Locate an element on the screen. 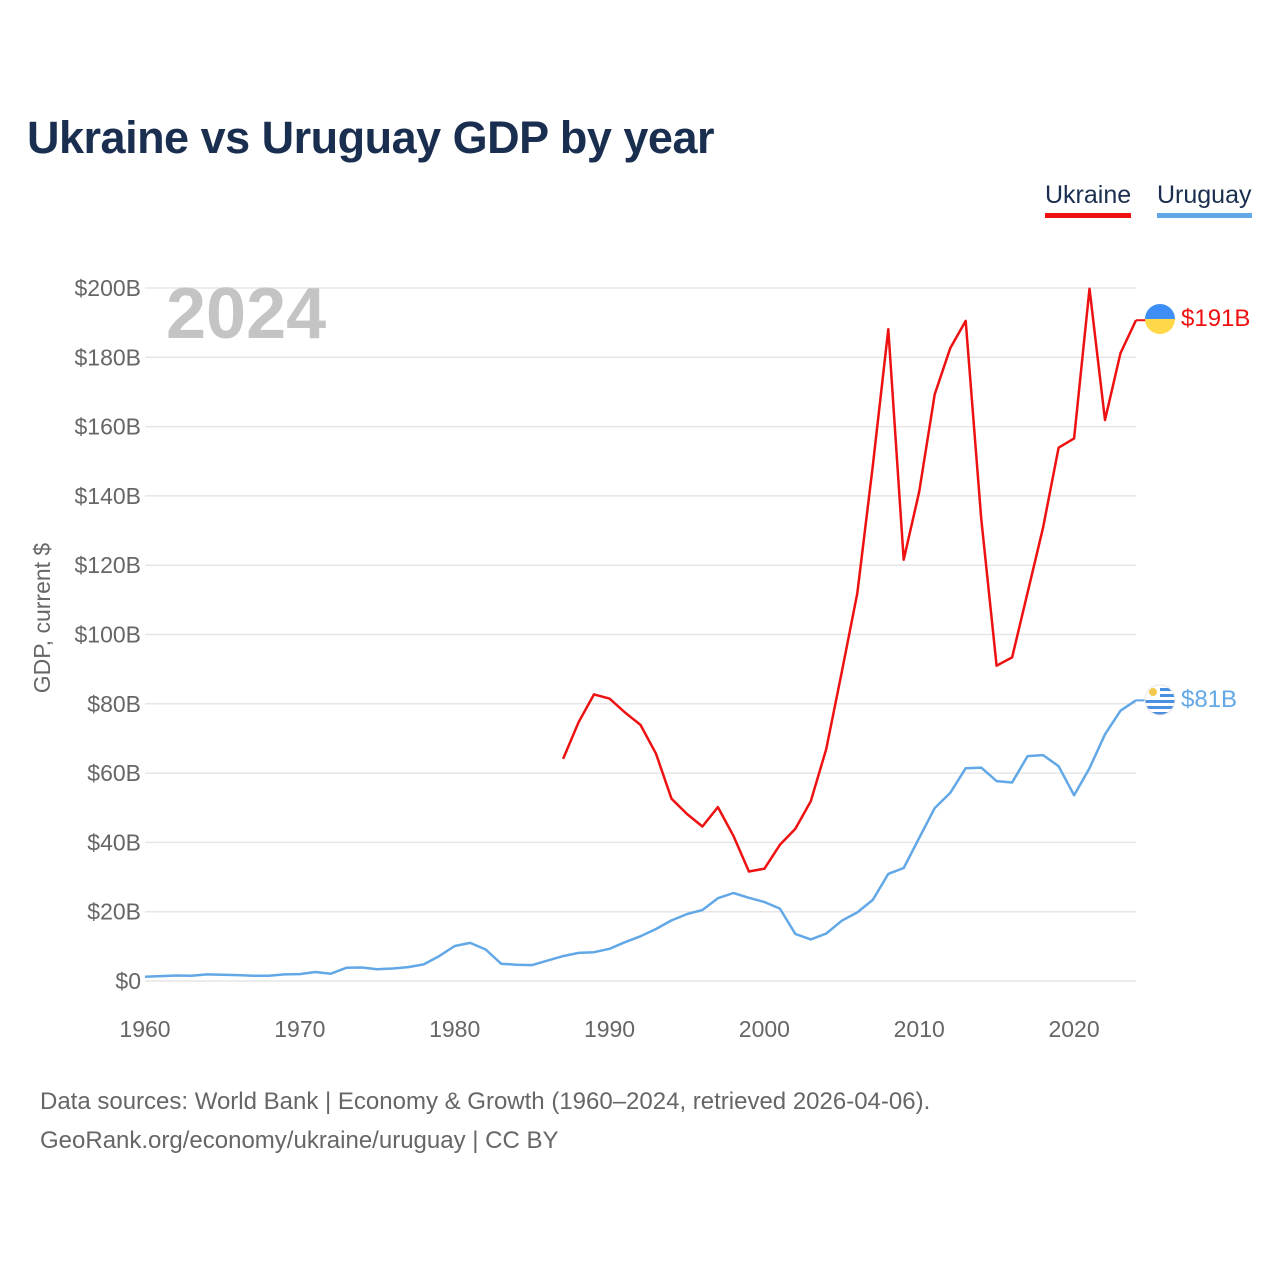 This screenshot has height=1280, width=1280. legend-uruguay: Uruguay is located at coordinates (1204, 199).